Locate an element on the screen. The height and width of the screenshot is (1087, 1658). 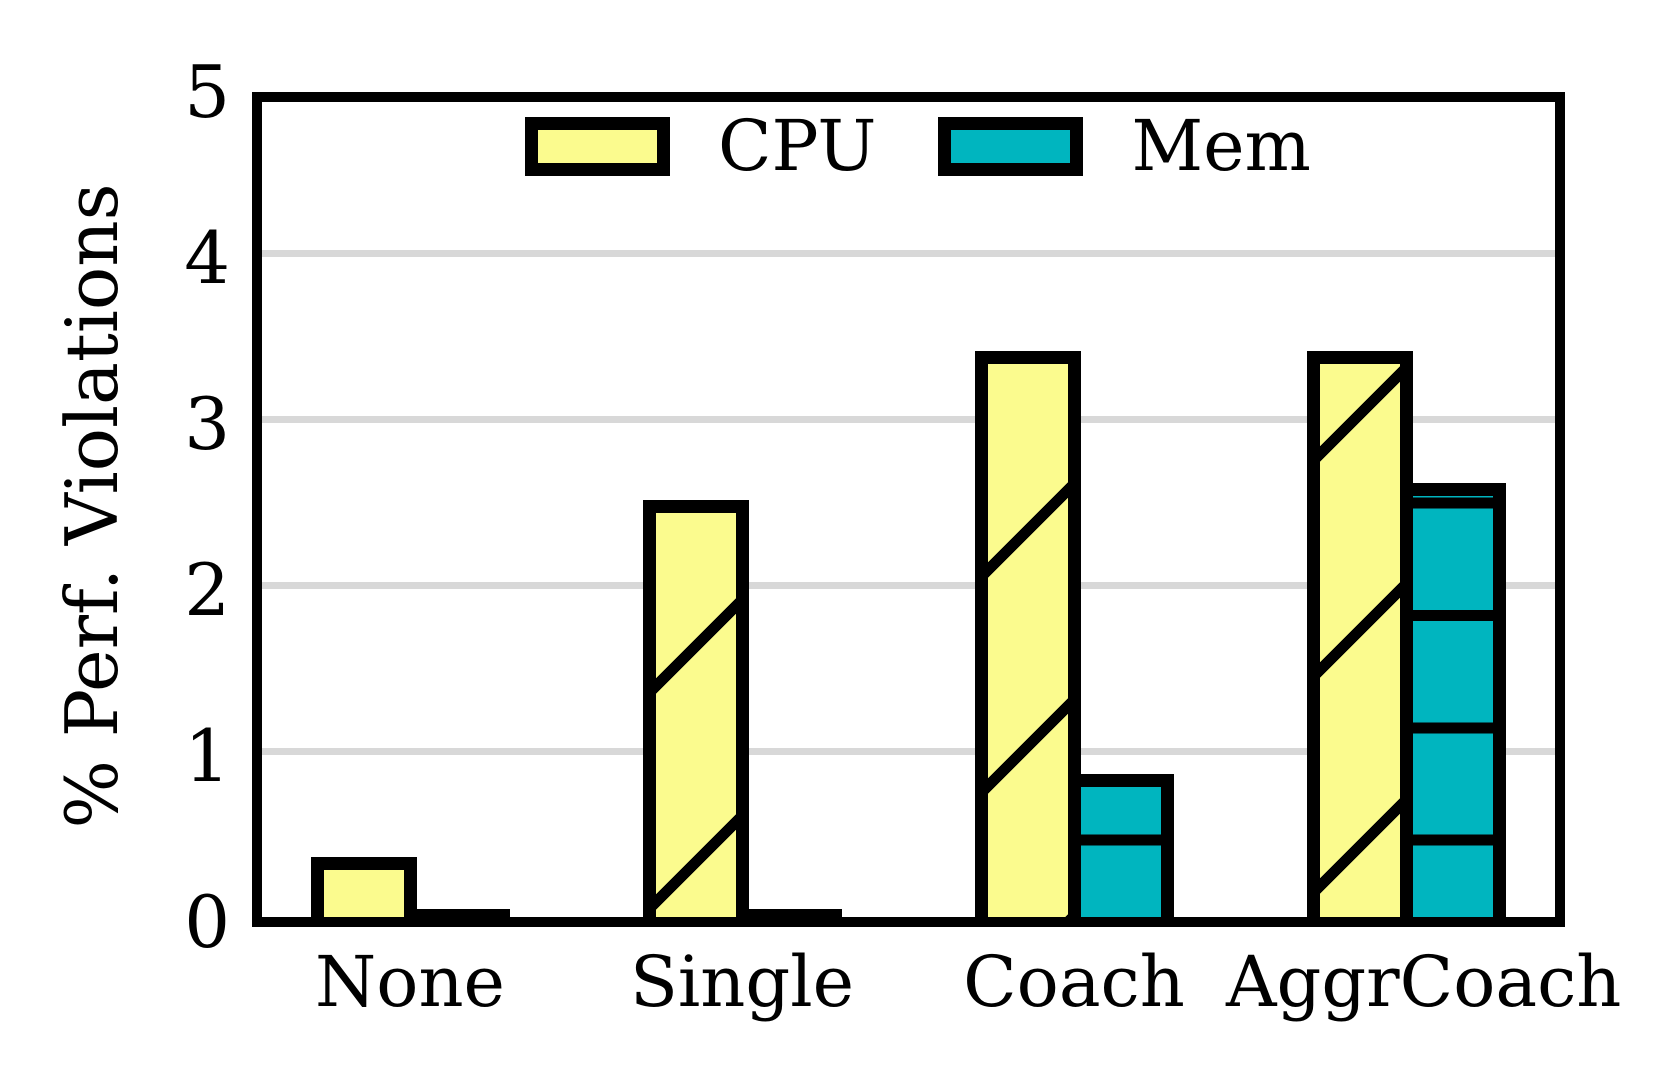
y-tick-label-0: 0 is located at coordinates (207, 922).